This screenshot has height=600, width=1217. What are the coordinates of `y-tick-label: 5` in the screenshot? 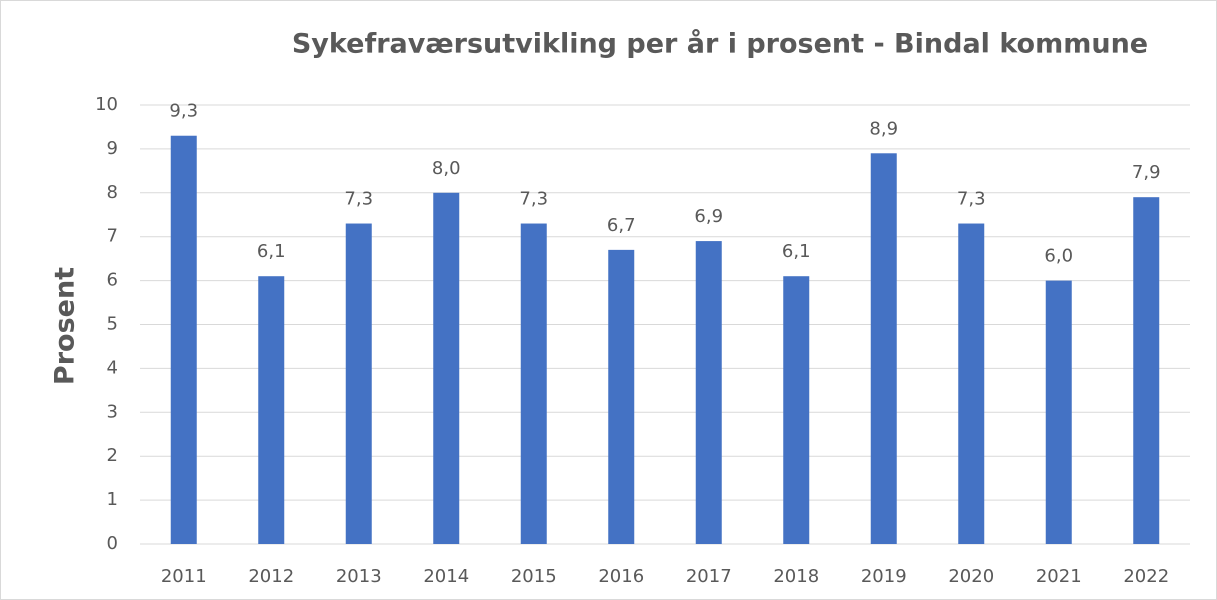 It's located at (112, 324).